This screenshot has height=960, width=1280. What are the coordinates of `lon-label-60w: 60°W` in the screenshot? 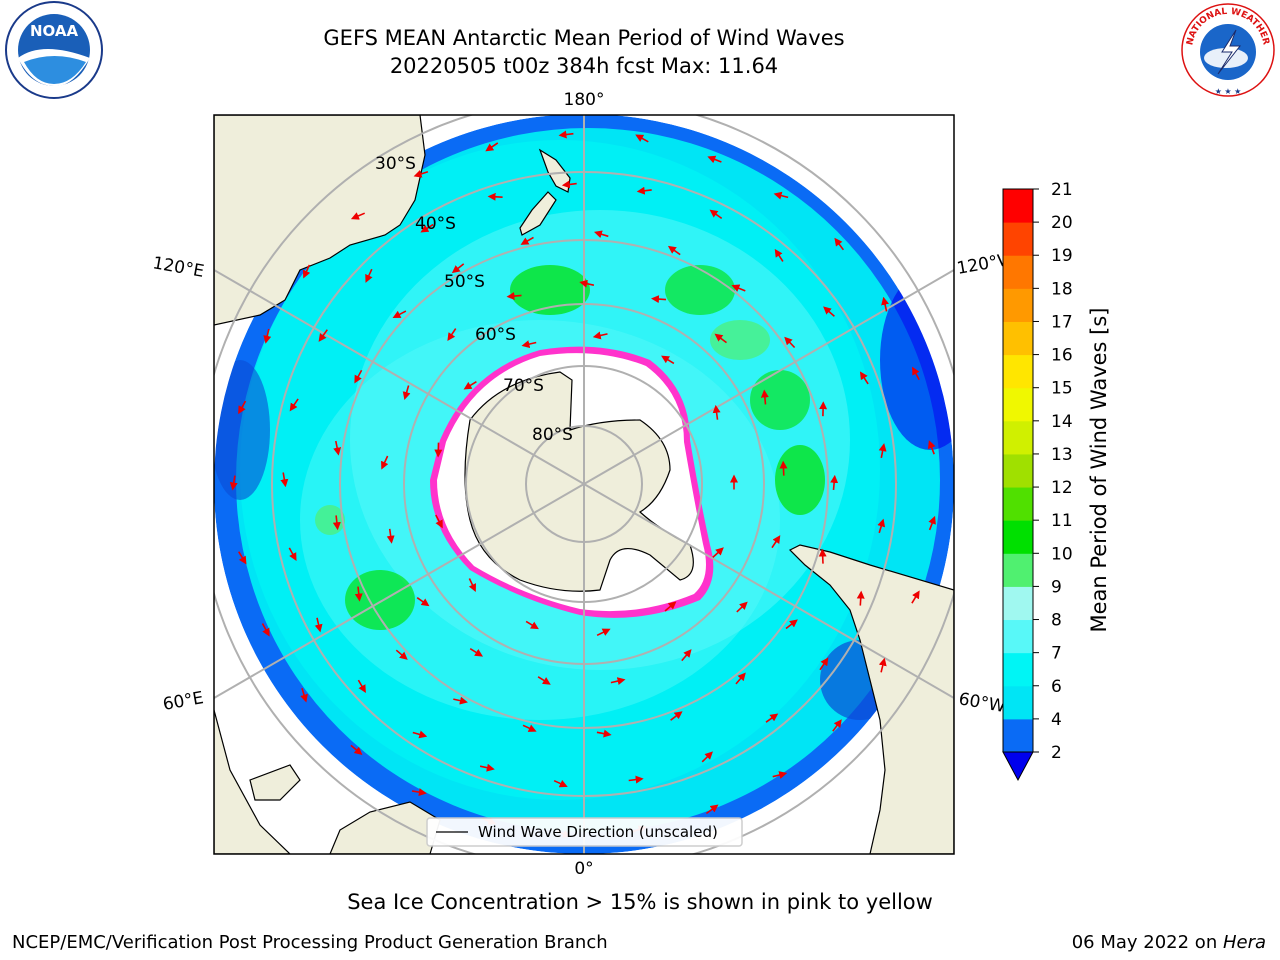 It's located at (982, 703).